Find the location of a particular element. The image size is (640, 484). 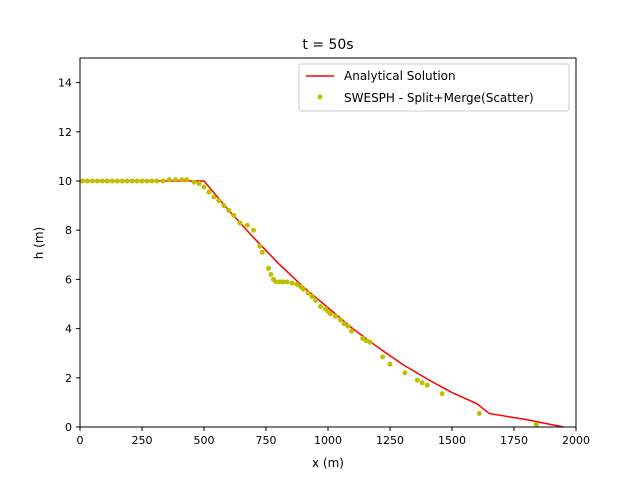

chart-title: t = 50s is located at coordinates (327, 45).